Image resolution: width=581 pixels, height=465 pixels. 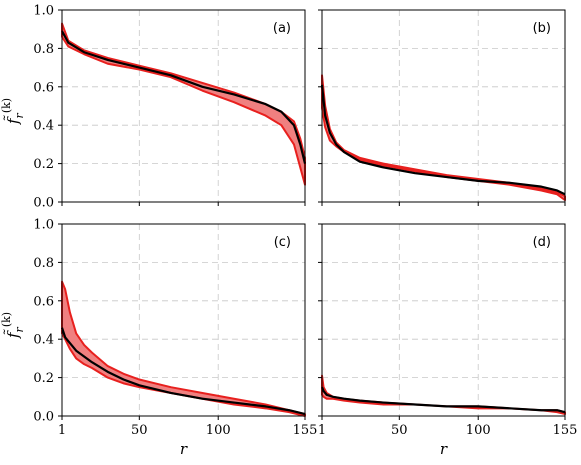 What do you see at coordinates (542, 28) in the screenshot?
I see `panel-label: (b)` at bounding box center [542, 28].